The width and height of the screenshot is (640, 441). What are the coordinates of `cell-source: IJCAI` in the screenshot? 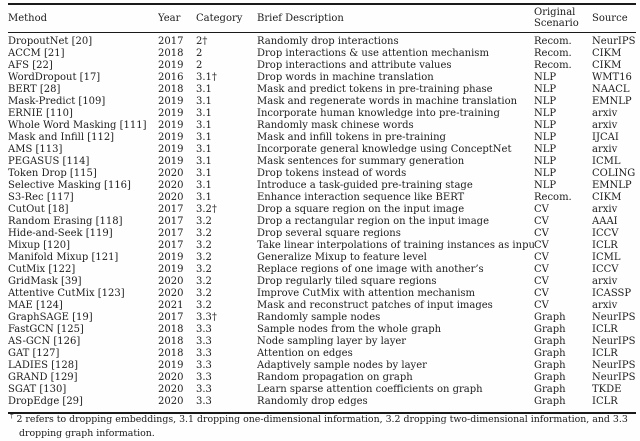 It's located at (605, 137).